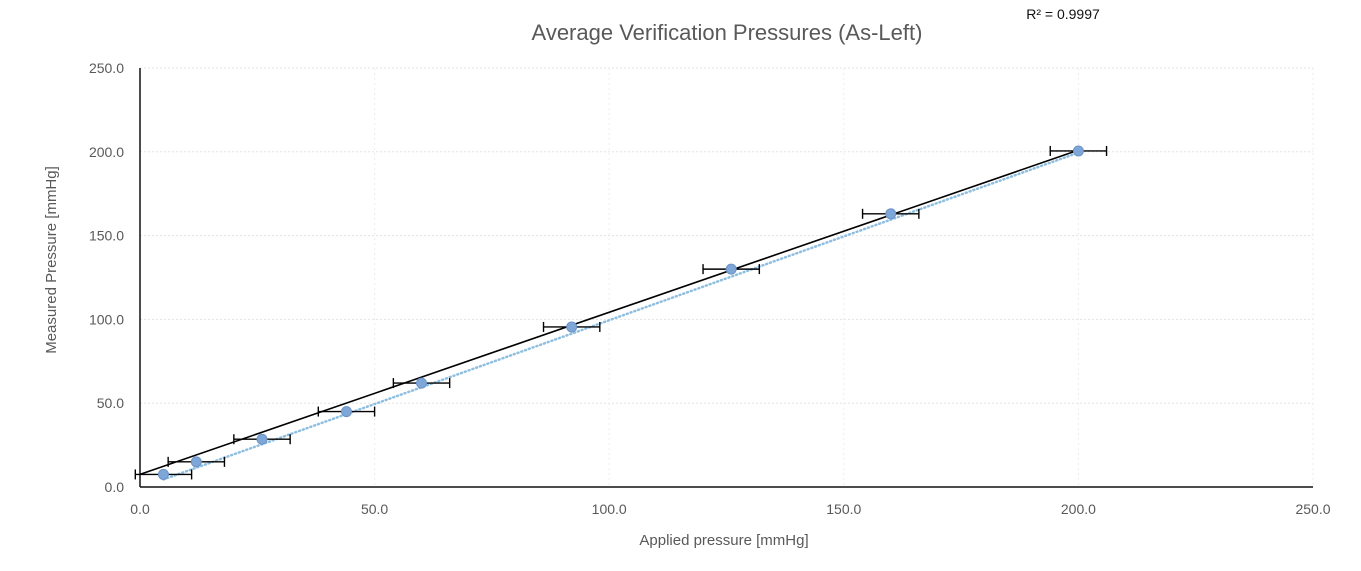 This screenshot has height=571, width=1361. What do you see at coordinates (115, 487) in the screenshot?
I see `y-tick-label: 0.0` at bounding box center [115, 487].